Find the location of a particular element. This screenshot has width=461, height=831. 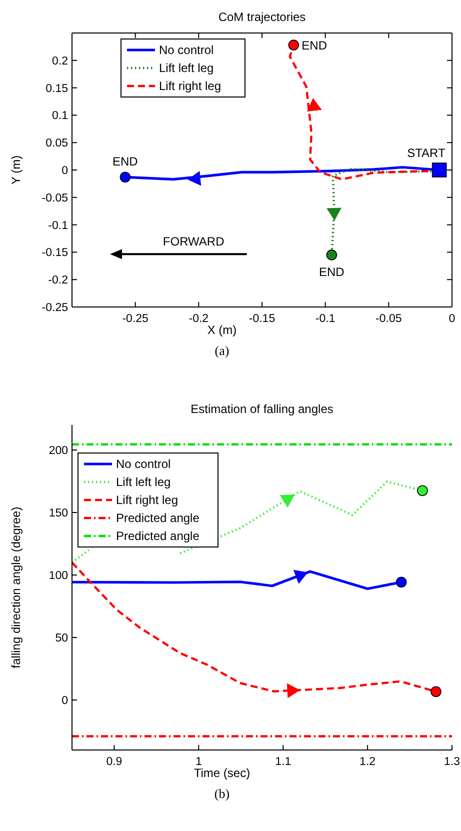

text: (b) is located at coordinates (222, 793).